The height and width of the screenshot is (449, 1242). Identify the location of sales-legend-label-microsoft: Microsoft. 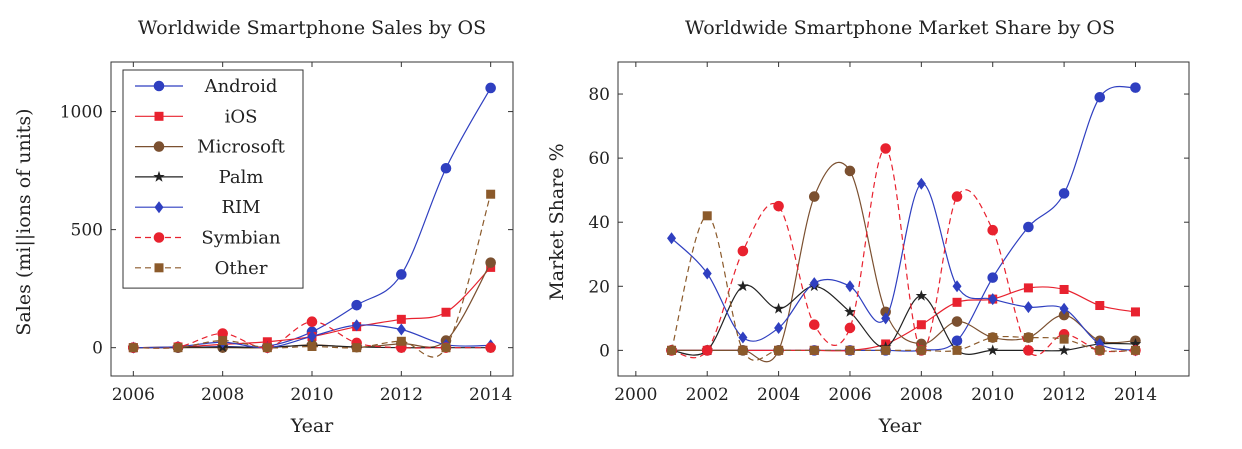
(241, 147).